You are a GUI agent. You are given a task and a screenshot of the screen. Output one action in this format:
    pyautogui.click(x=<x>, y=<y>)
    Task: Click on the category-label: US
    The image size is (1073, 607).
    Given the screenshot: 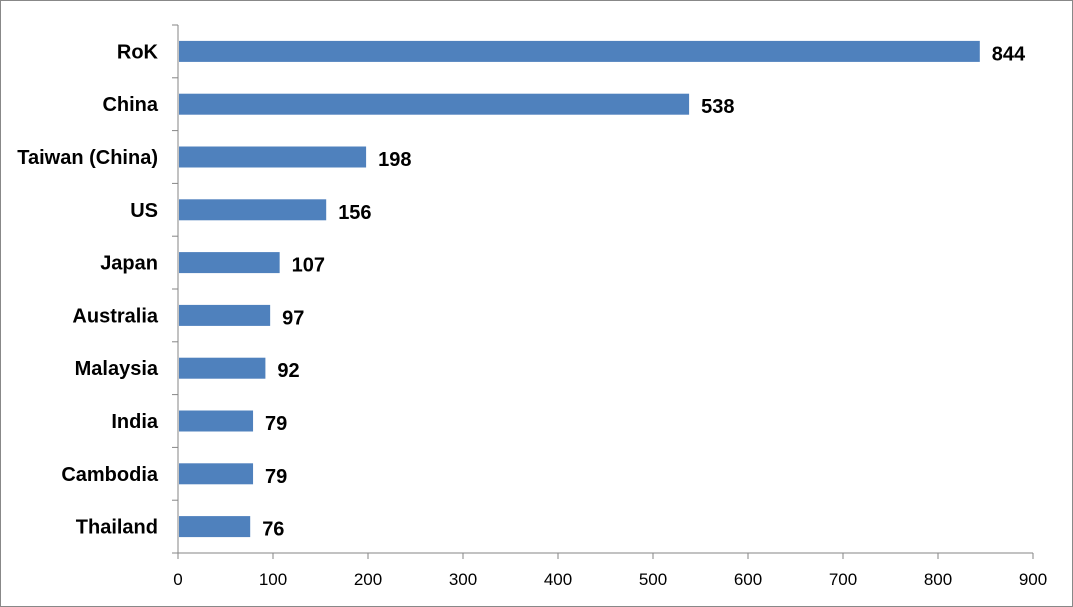 What is the action you would take?
    pyautogui.click(x=144, y=211)
    